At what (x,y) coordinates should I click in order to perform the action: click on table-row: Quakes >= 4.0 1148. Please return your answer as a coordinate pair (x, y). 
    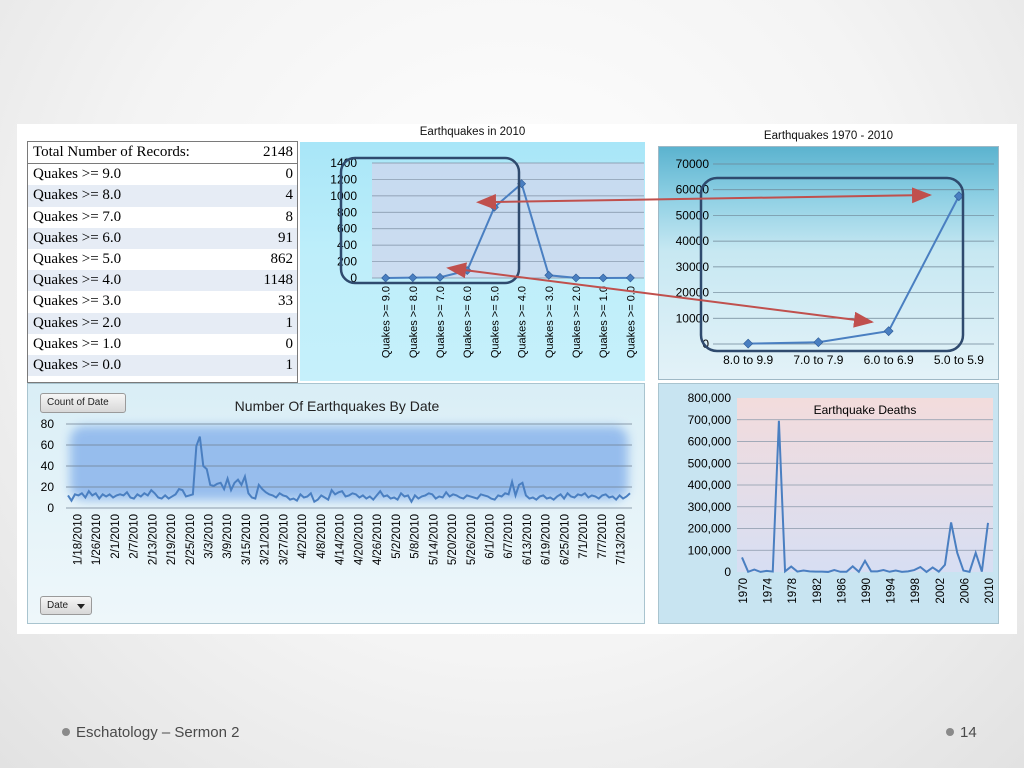
    Looking at the image, I should click on (162, 281).